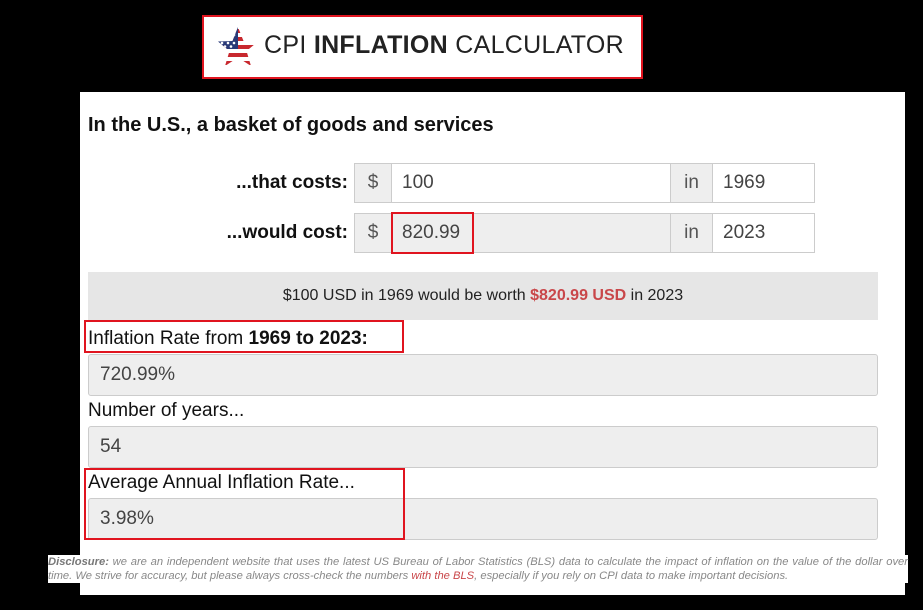 The width and height of the screenshot is (923, 610). Describe the element at coordinates (531, 233) in the screenshot. I see `would-cost-amount-output: 820.99` at that location.